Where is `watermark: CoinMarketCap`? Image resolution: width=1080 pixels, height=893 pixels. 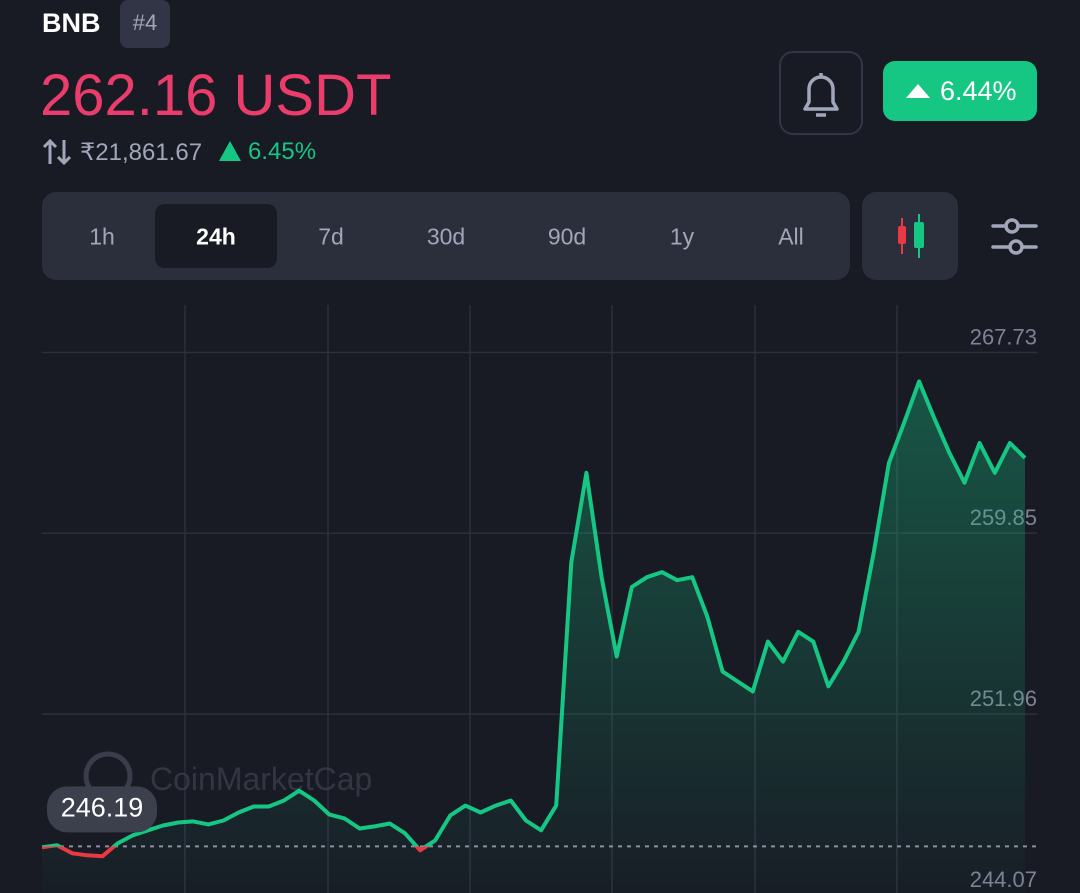
watermark: CoinMarketCap is located at coordinates (261, 779).